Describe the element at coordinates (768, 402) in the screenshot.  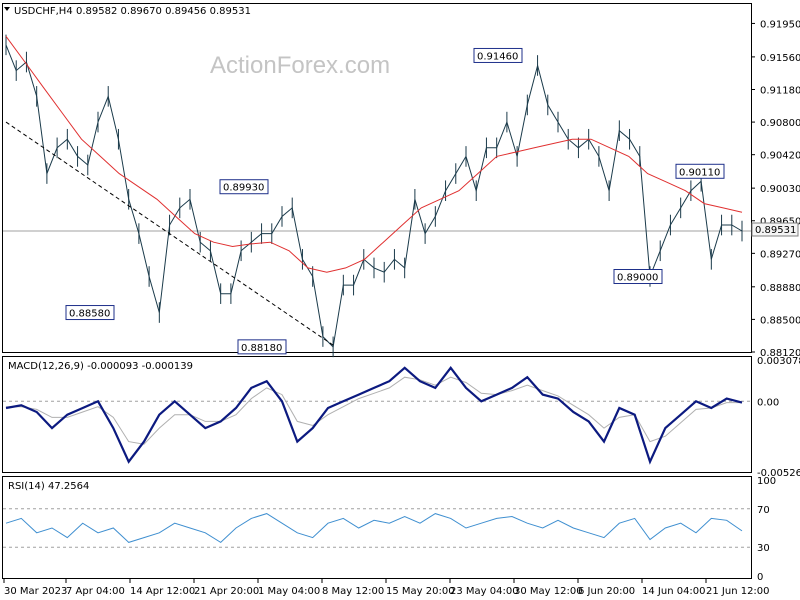
I see `macd-tick-label: 0.00` at that location.